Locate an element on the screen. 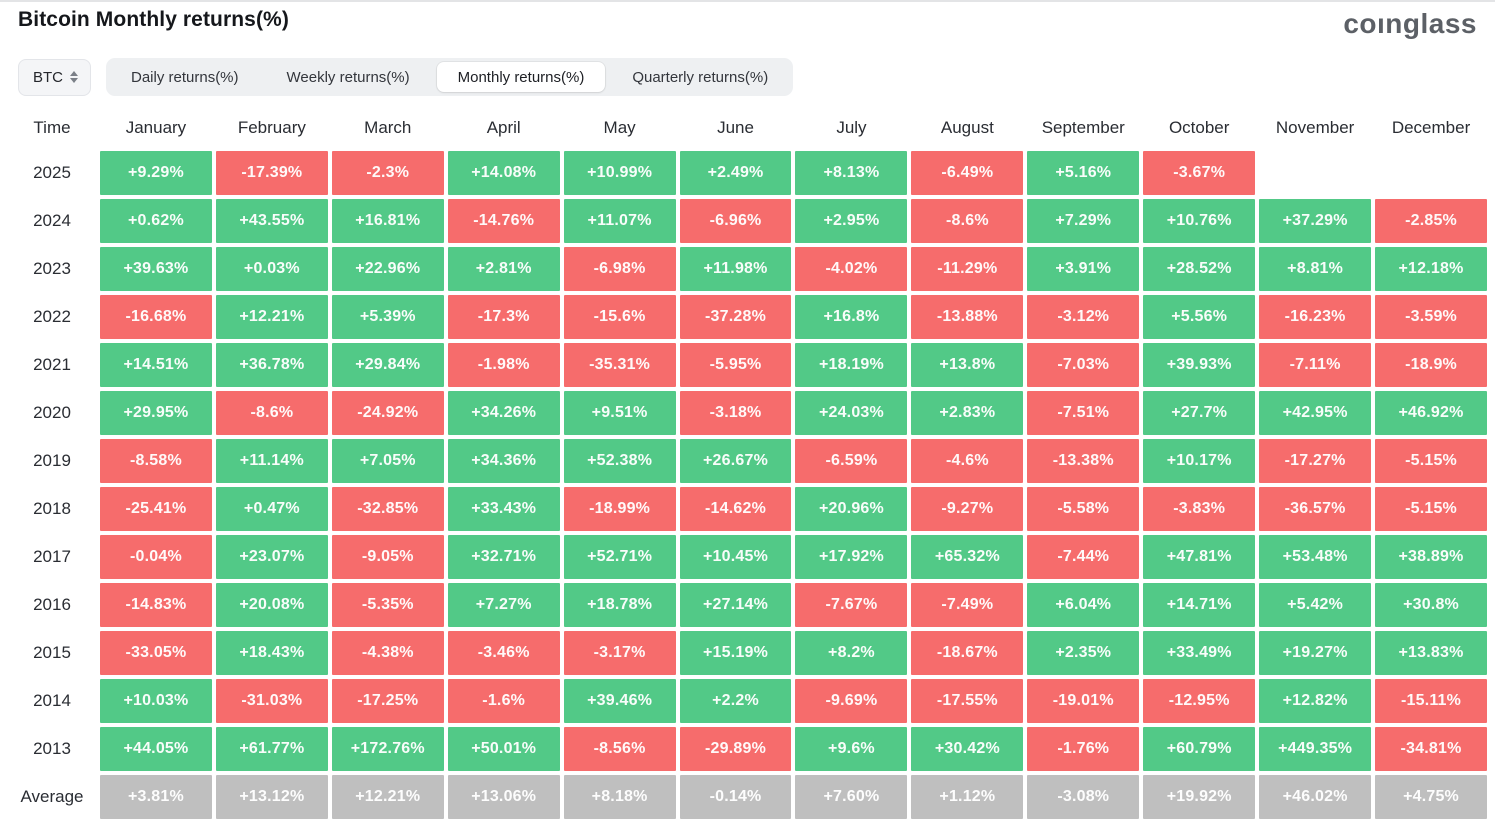 The height and width of the screenshot is (822, 1495). row-label-year: 2018 is located at coordinates (52, 509).